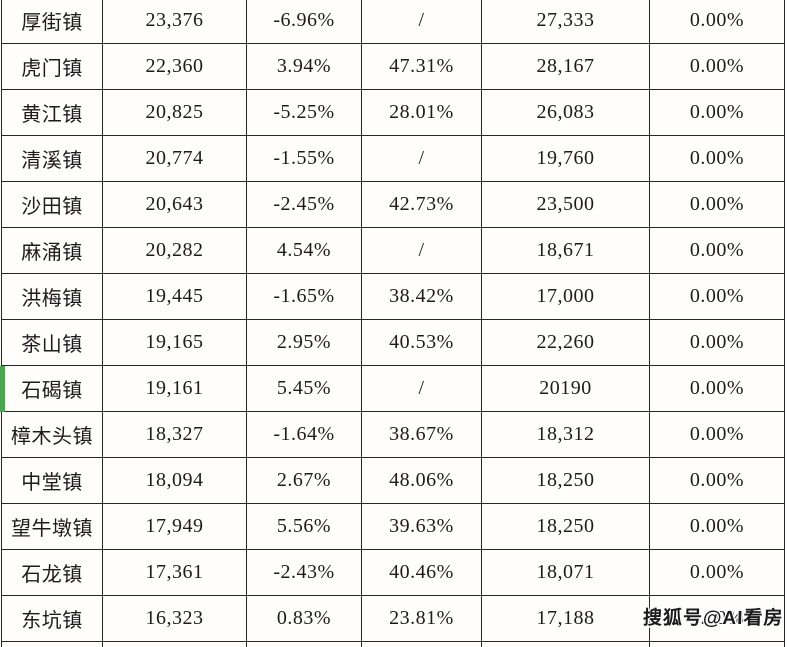  Describe the element at coordinates (174, 296) in the screenshot. I see `number-cell: 19,445` at that location.